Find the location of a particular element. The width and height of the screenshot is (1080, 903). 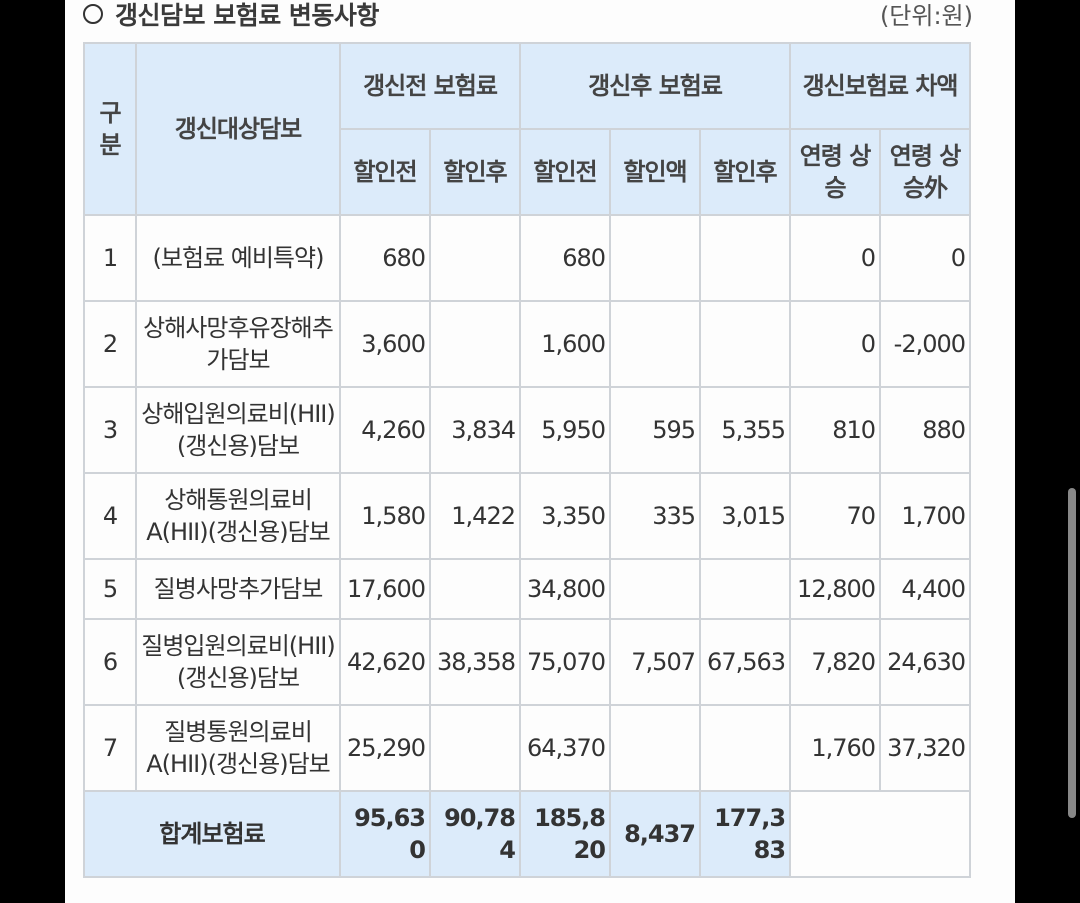

scrollbar is located at coordinates (1072, 653).